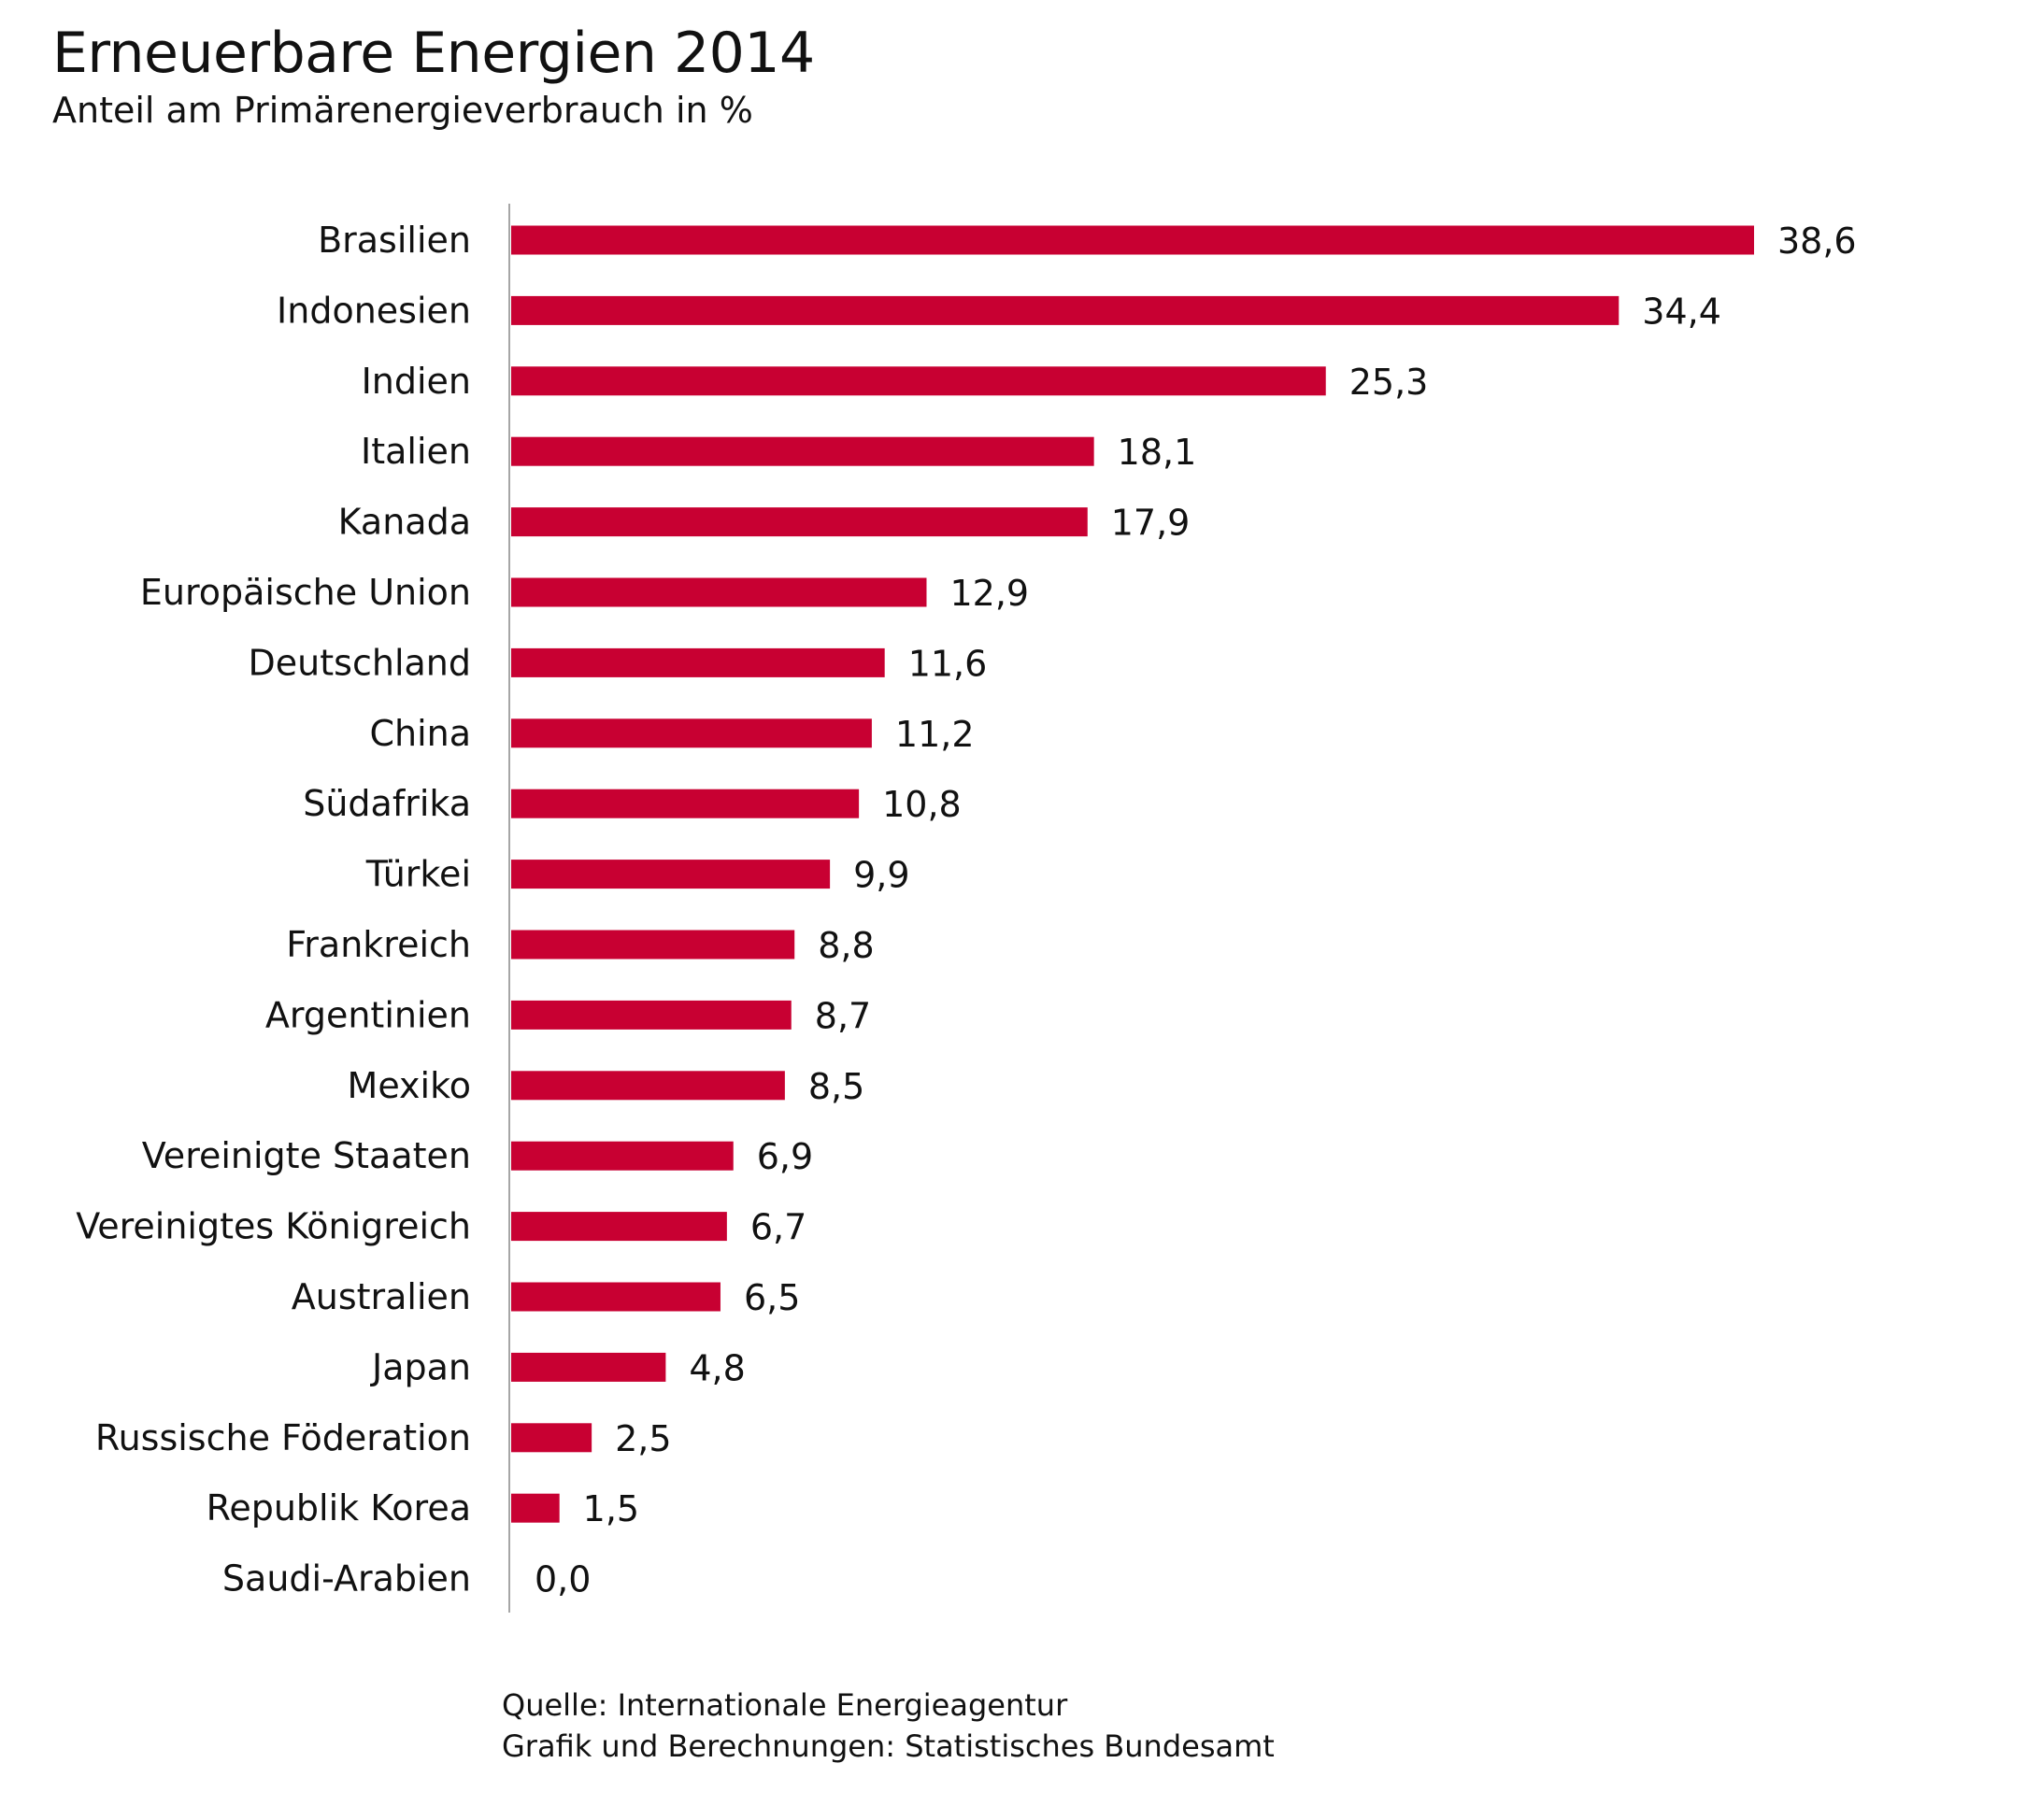 The width and height of the screenshot is (2026, 1820). Describe the element at coordinates (306, 592) in the screenshot. I see `category-label: Europäische Union` at that location.